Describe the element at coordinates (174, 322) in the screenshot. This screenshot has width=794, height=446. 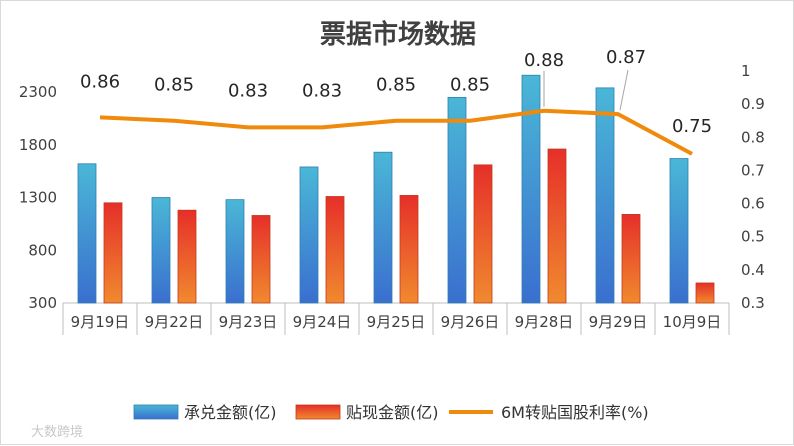
I see `x-tick-label: 9月22日` at that location.